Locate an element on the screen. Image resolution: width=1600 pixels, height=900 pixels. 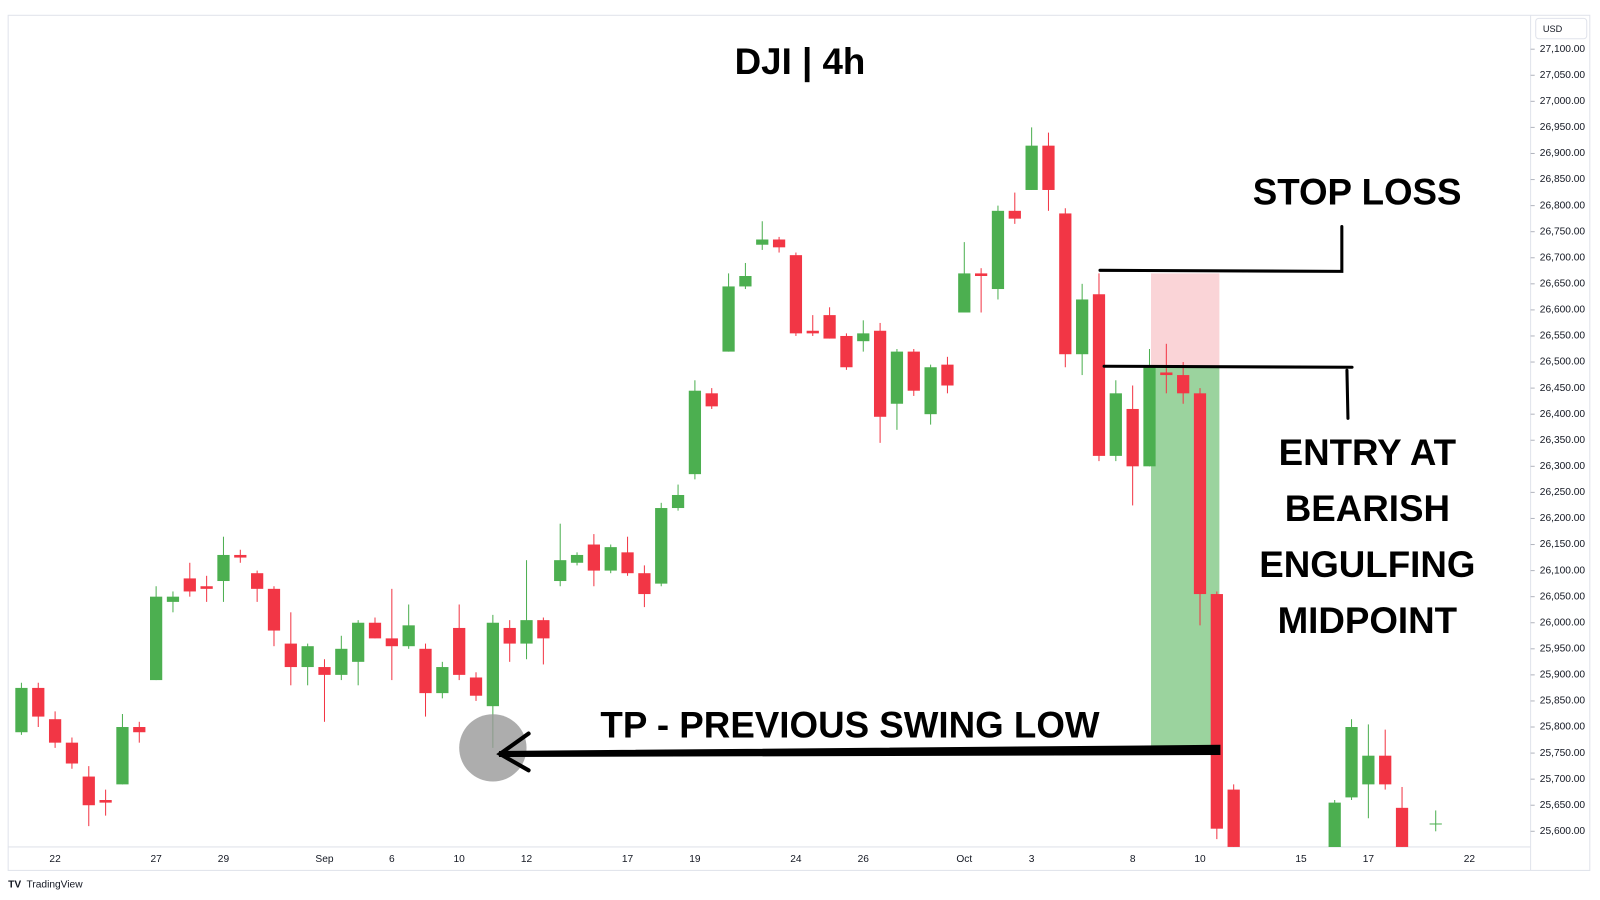
y-tick-label: 27,100.00 is located at coordinates (1563, 49).